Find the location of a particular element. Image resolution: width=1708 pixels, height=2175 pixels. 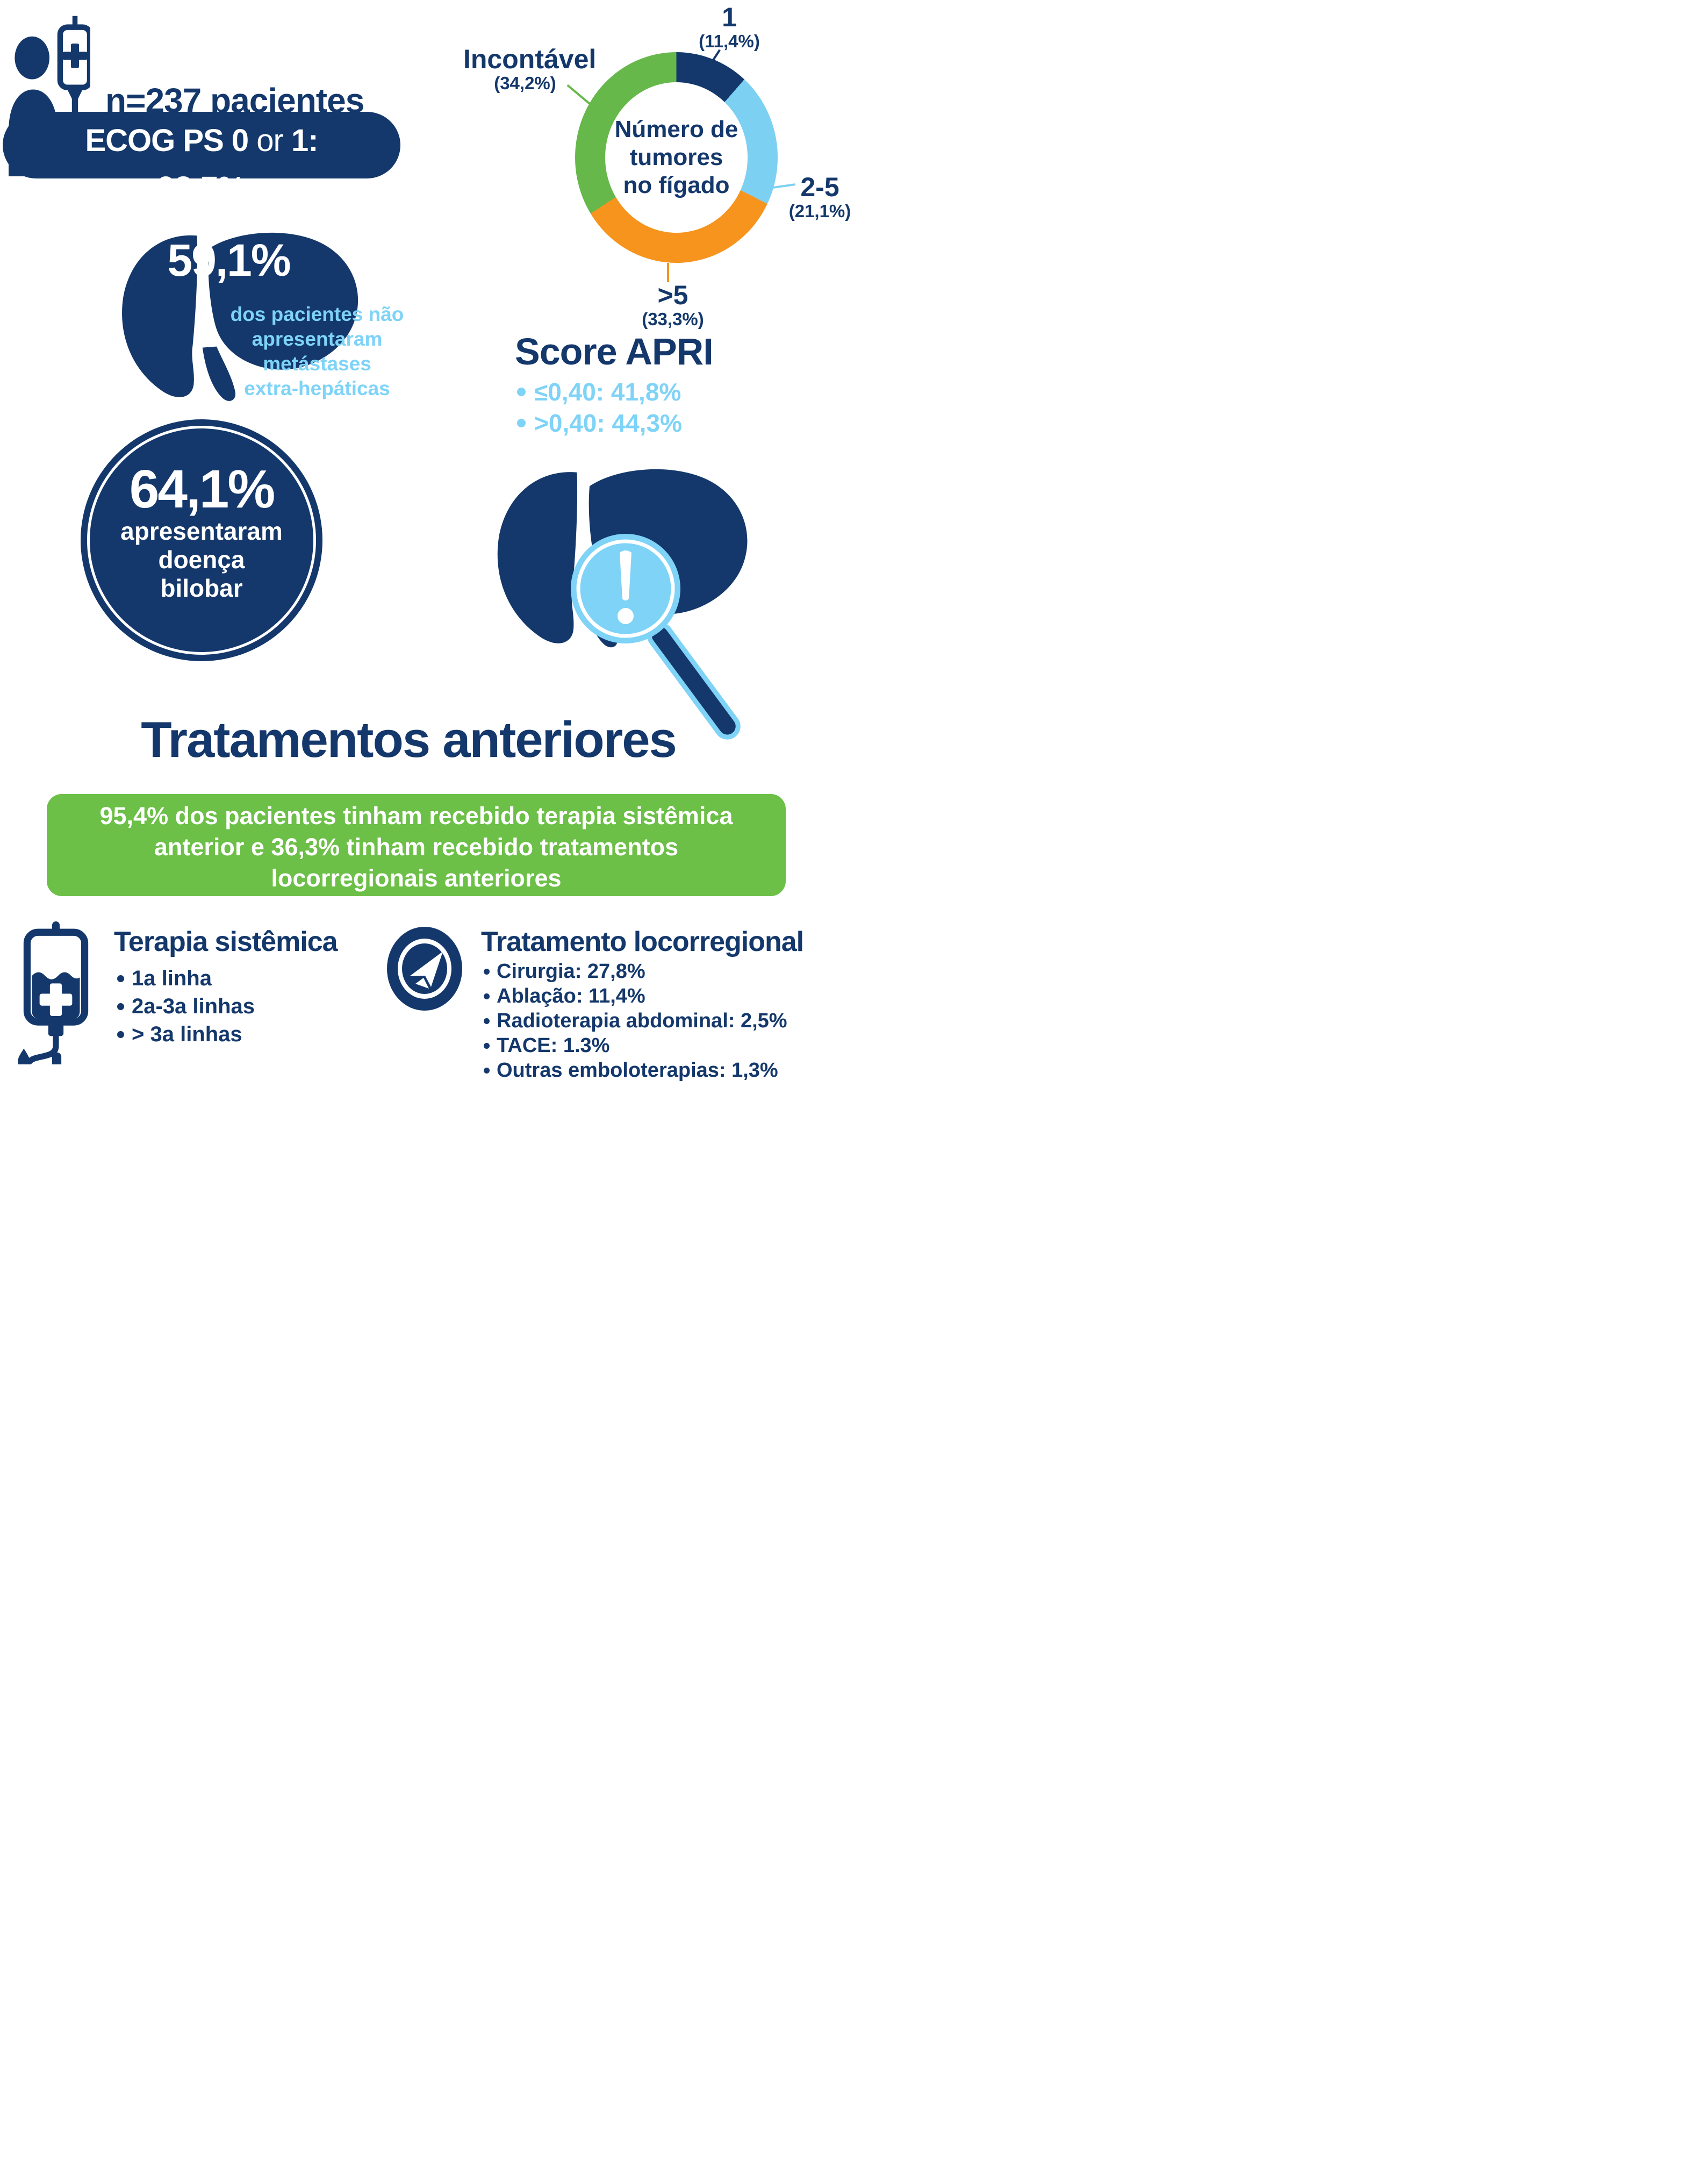

list-item: 2a-3a linhas is located at coordinates (186, 1006).